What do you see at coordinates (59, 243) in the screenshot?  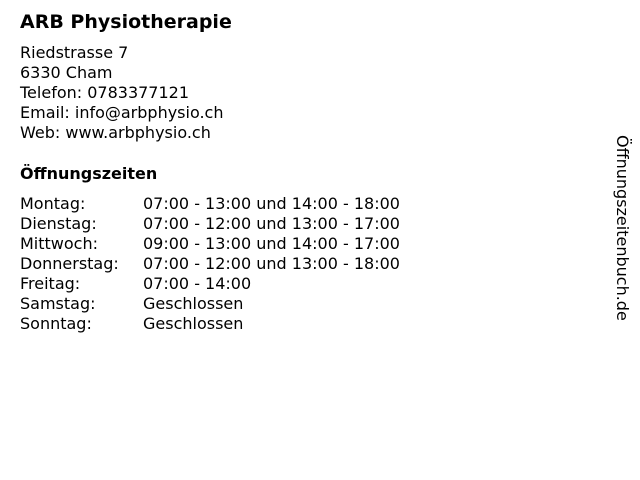 I see `day: Mittwoch:` at bounding box center [59, 243].